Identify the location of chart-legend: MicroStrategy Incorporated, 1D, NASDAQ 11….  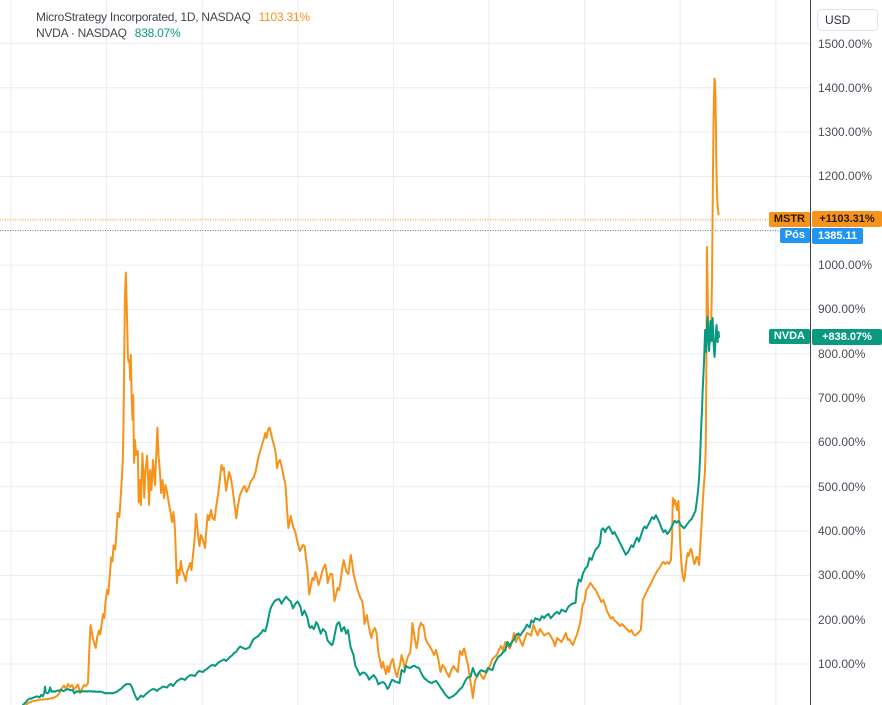
(173, 25).